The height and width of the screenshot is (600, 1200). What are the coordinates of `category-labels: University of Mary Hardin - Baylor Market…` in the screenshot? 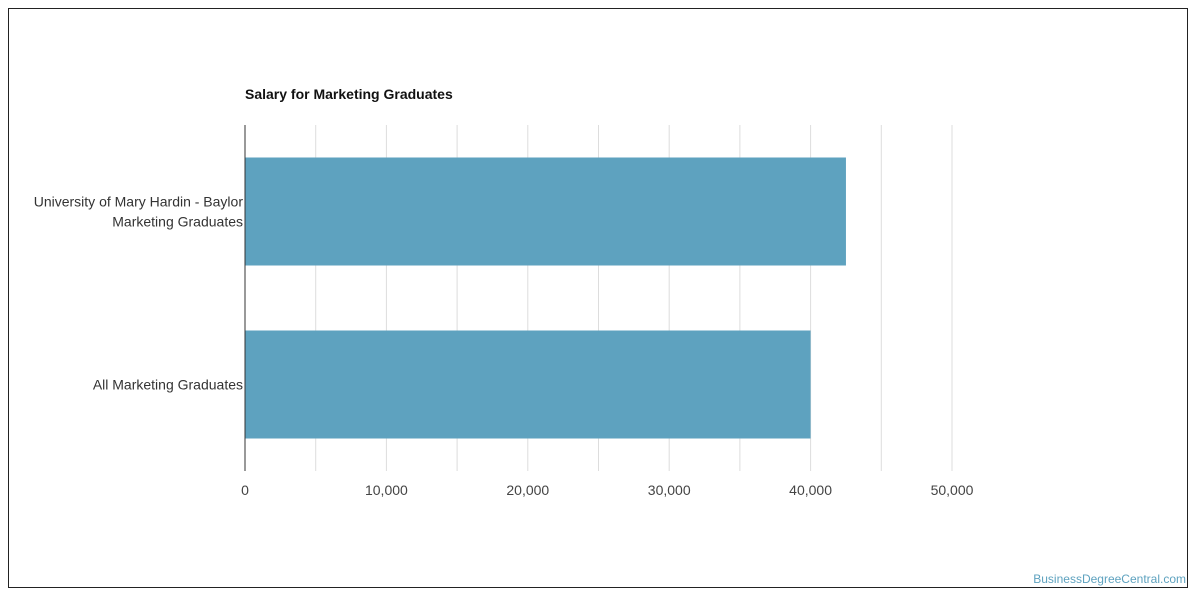 It's located at (139, 293).